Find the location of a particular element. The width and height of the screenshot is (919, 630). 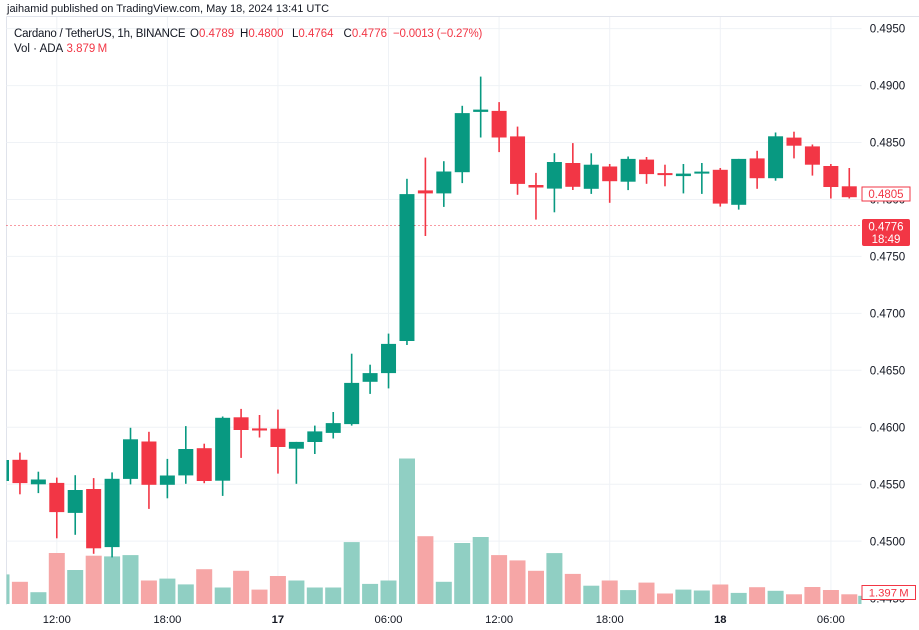

svg-text: 0.4500 is located at coordinates (887, 541).